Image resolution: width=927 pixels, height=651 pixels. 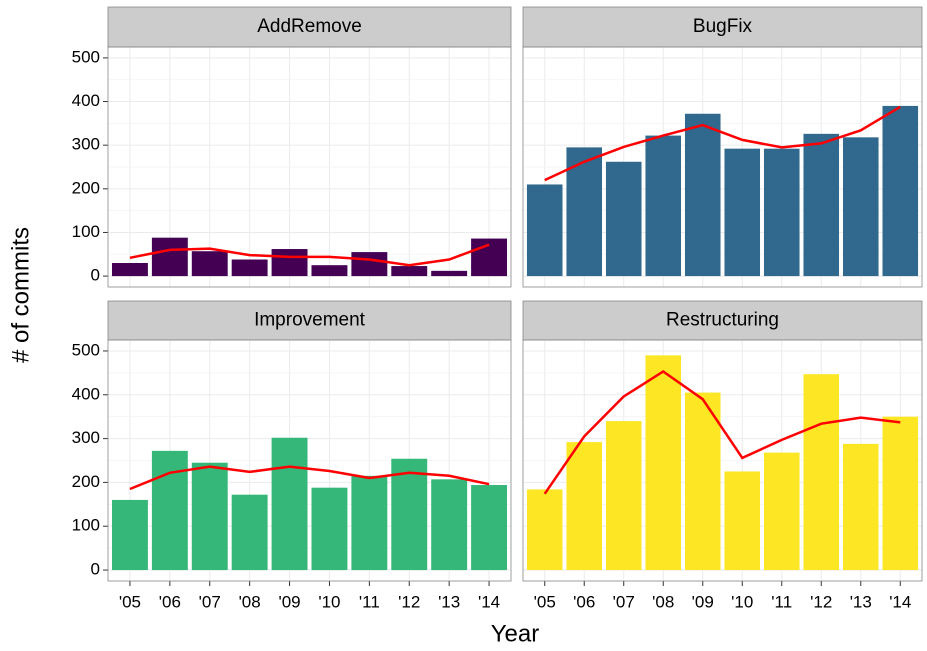 I want to click on strip-label: AddRemove, so click(x=309, y=26).